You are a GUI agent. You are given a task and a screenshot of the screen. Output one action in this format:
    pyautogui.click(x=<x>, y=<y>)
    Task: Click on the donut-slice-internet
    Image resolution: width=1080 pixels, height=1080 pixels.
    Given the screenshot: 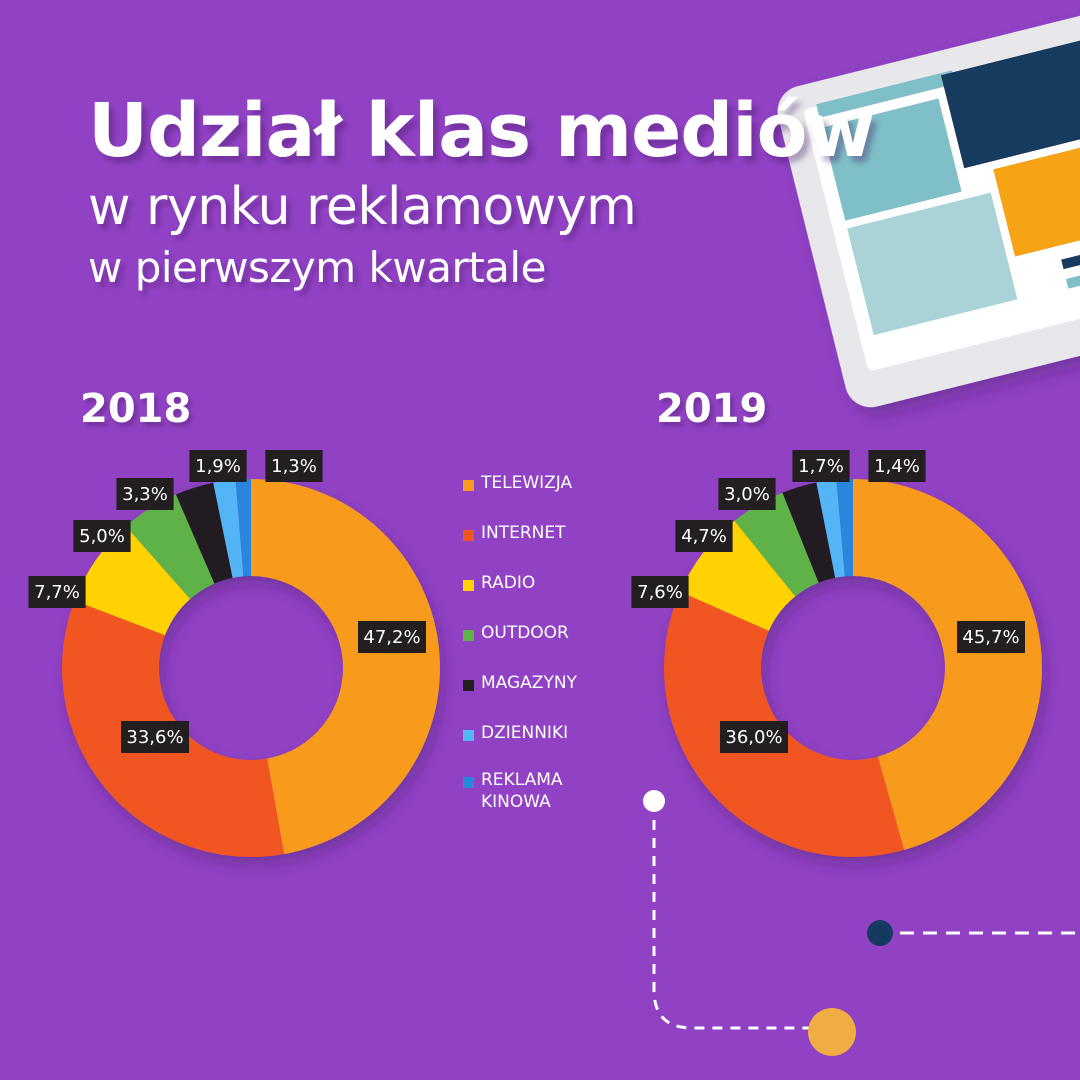 What is the action you would take?
    pyautogui.click(x=784, y=724)
    